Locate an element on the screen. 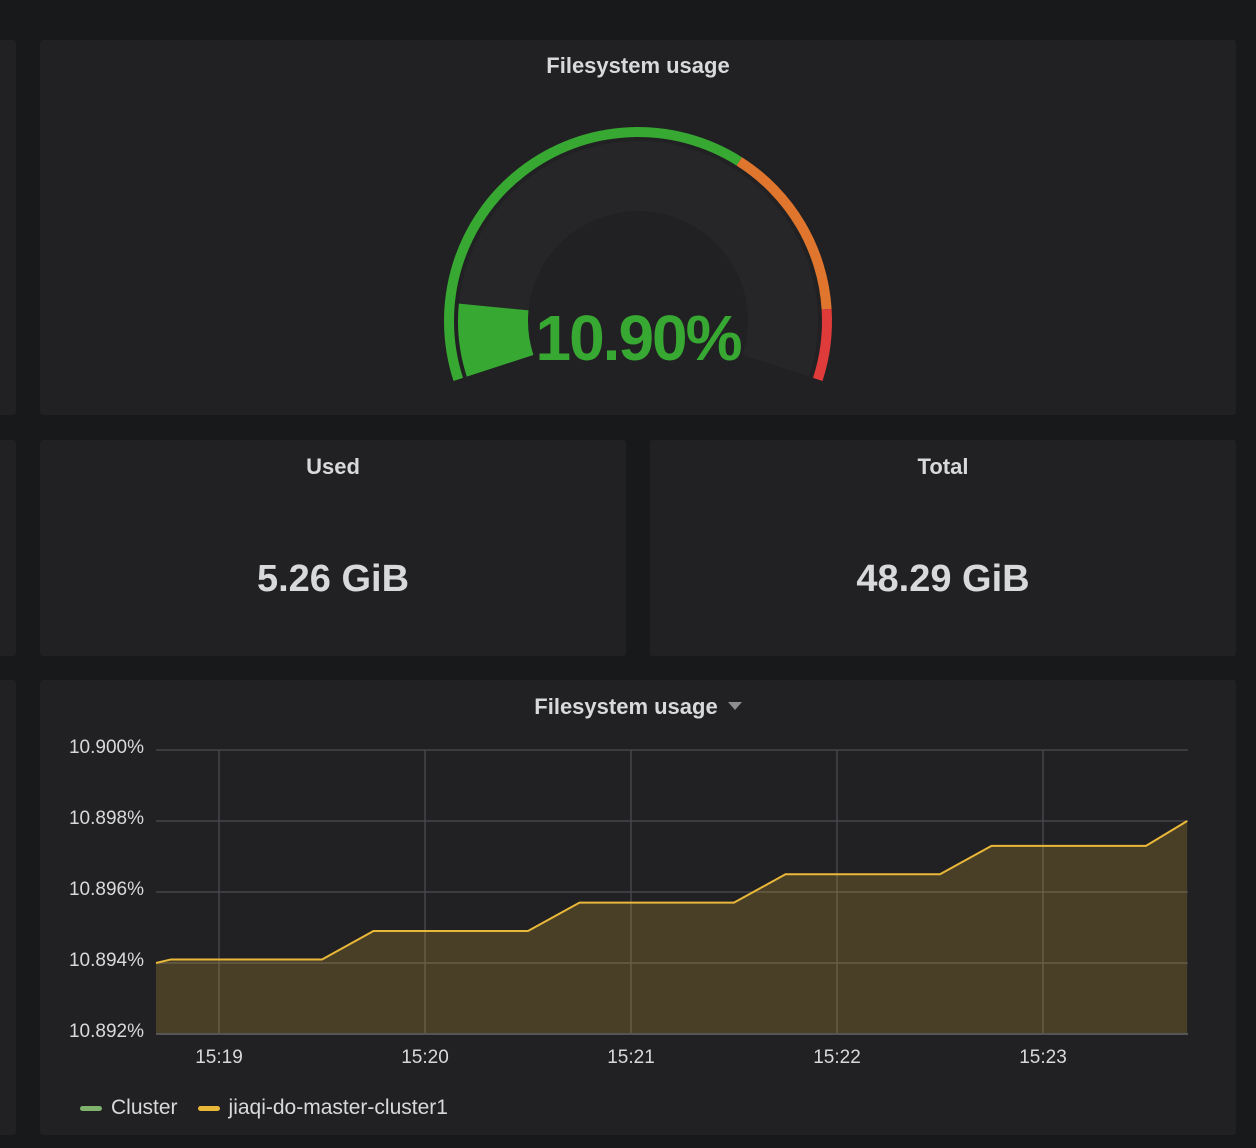 This screenshot has width=1256, height=1148. panel-title: Filesystem usage is located at coordinates (638, 65).